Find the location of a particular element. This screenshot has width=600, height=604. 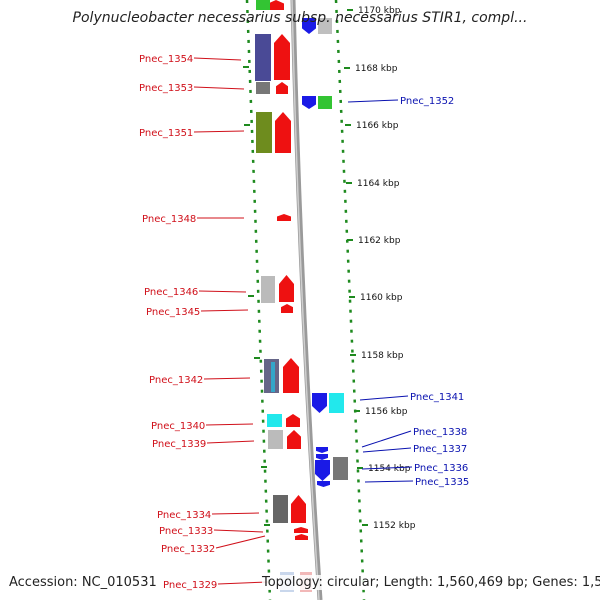

gene-label-forward: Pnec_1329 is located at coordinates (190, 585).